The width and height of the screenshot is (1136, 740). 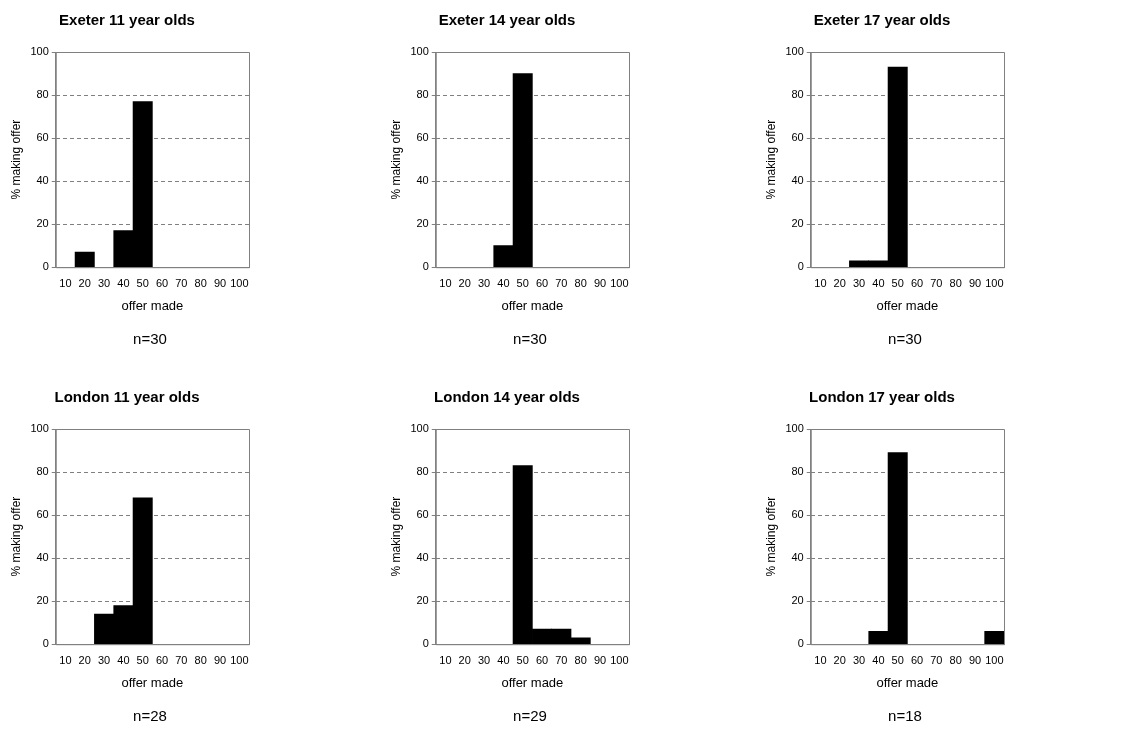 I want to click on text: n=29, so click(x=530, y=715).